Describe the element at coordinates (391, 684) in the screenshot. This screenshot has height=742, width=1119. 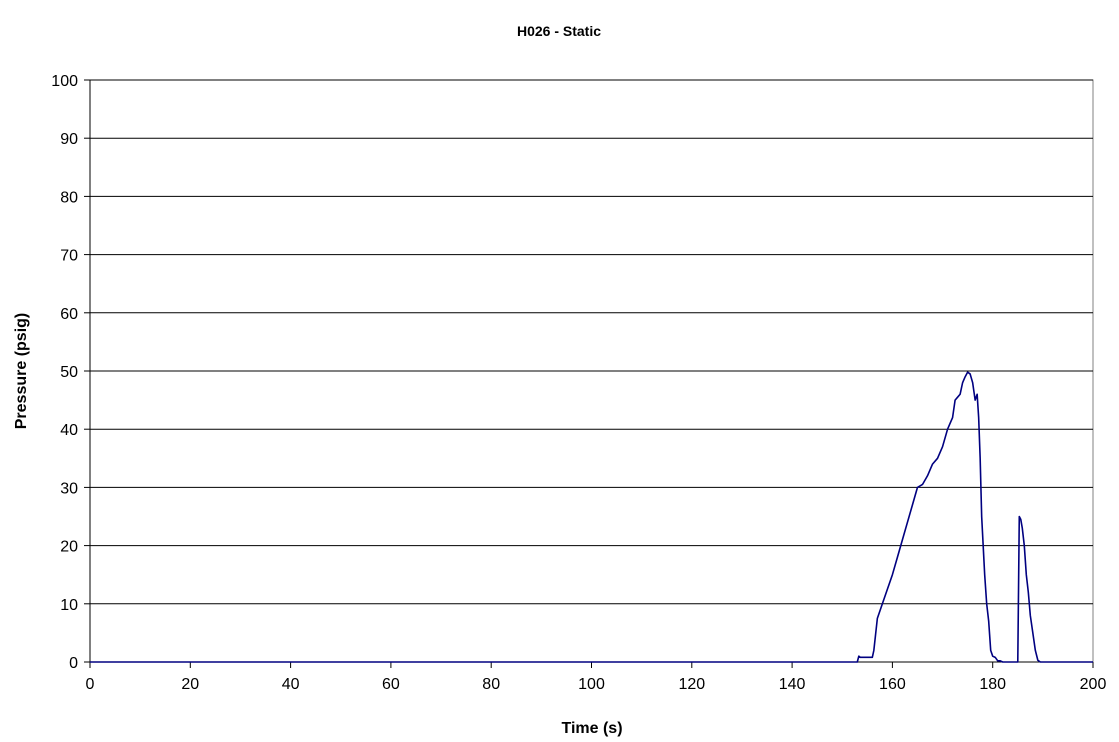
I see `x-tick-label: 60` at that location.